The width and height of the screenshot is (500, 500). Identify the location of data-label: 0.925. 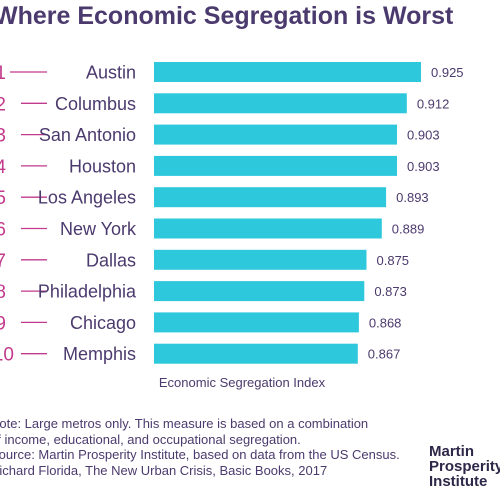
(447, 72).